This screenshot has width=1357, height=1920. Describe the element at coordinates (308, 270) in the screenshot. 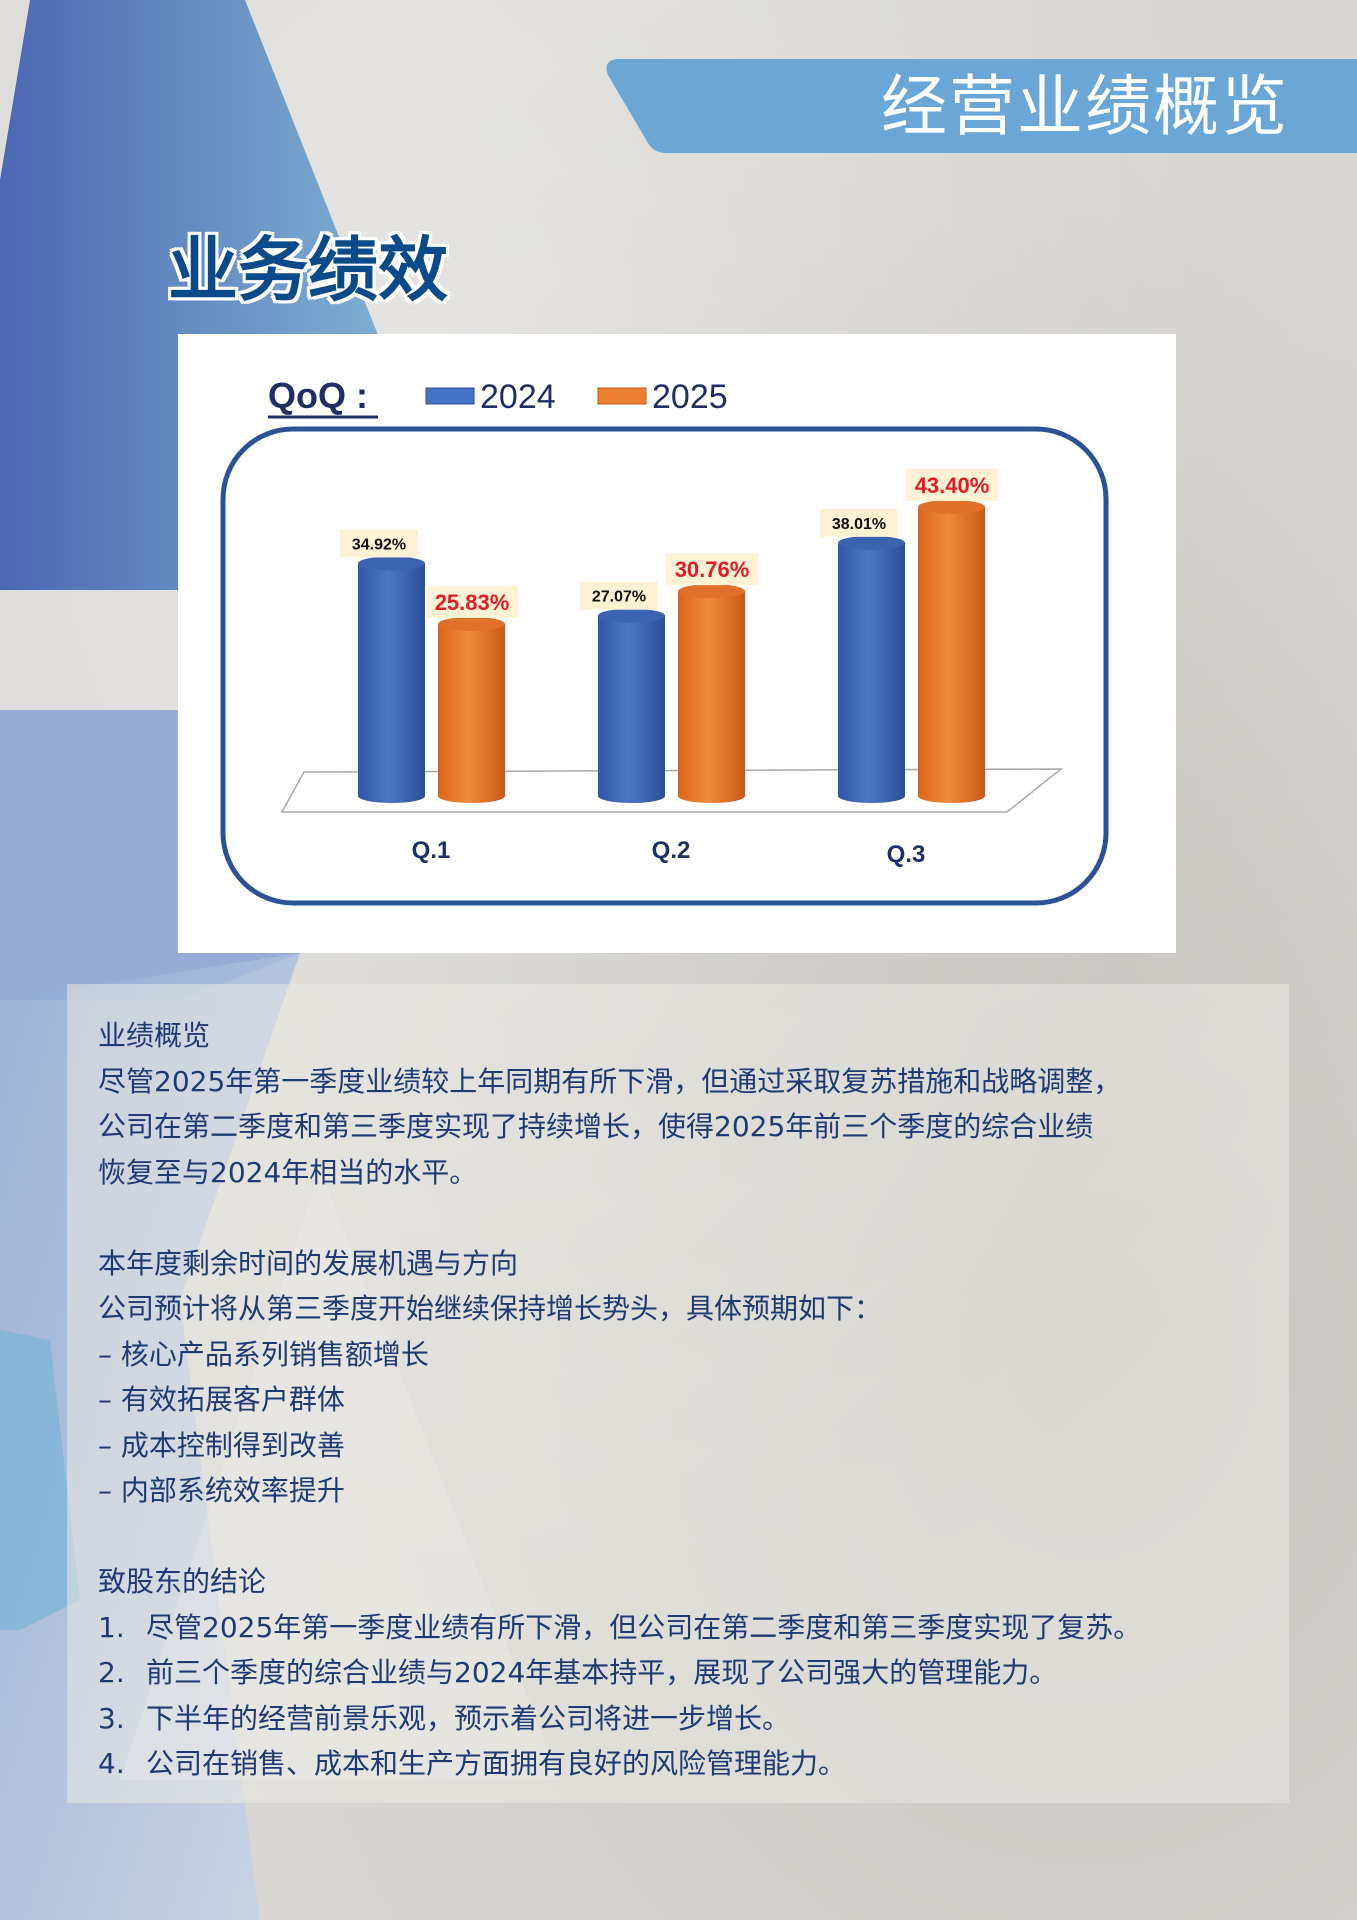

I see `section-title: 业务绩效` at that location.